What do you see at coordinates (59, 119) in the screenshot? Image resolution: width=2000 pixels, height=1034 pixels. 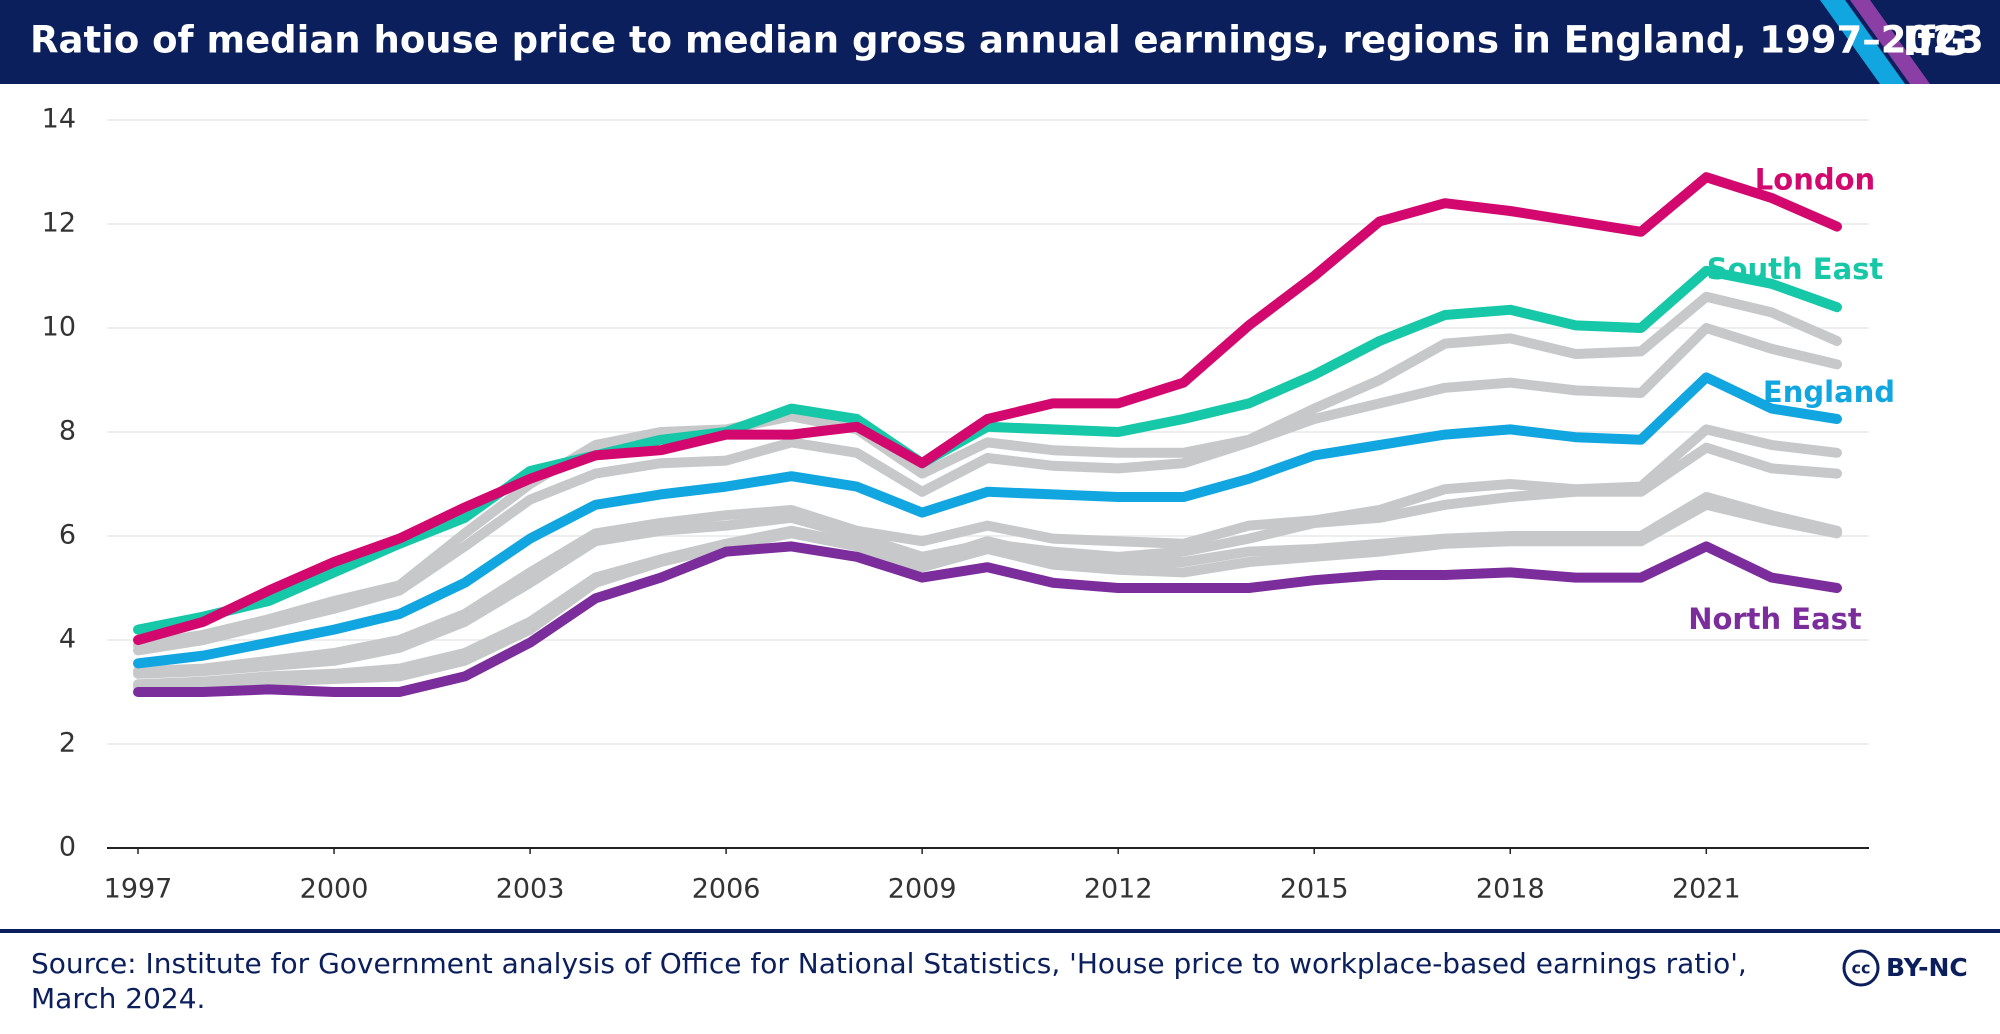 I see `y-tick-label: 14` at bounding box center [59, 119].